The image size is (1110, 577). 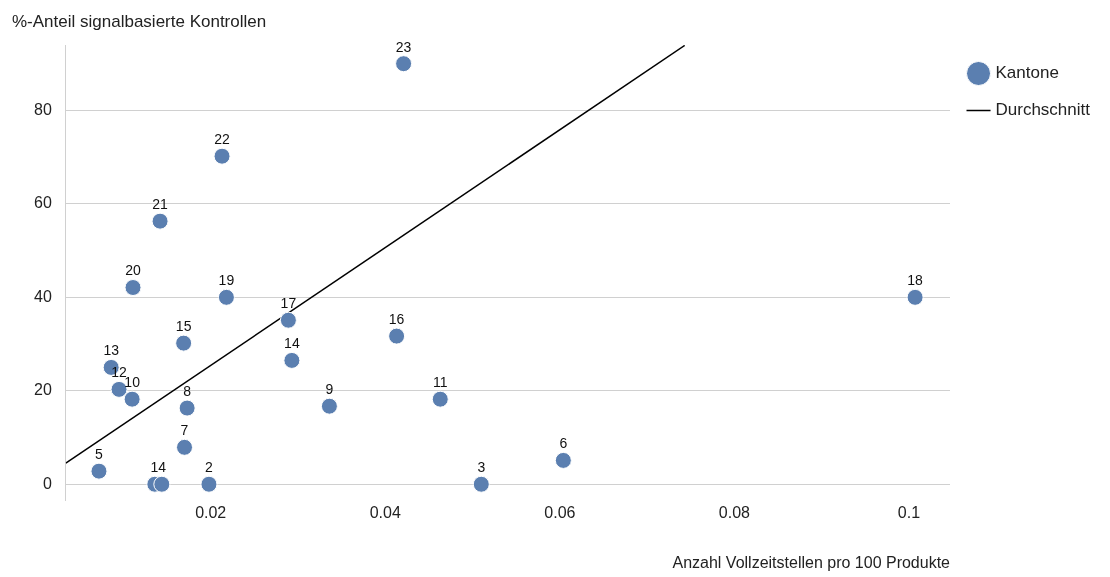 What do you see at coordinates (226, 280) in the screenshot?
I see `annotation: 19` at bounding box center [226, 280].